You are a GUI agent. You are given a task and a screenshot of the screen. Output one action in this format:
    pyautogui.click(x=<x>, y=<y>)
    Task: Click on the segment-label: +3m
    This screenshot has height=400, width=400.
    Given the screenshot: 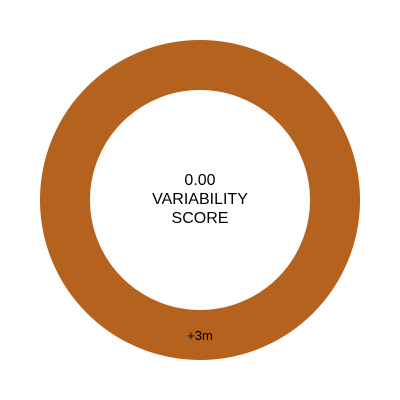 What is the action you would take?
    pyautogui.click(x=200, y=335)
    